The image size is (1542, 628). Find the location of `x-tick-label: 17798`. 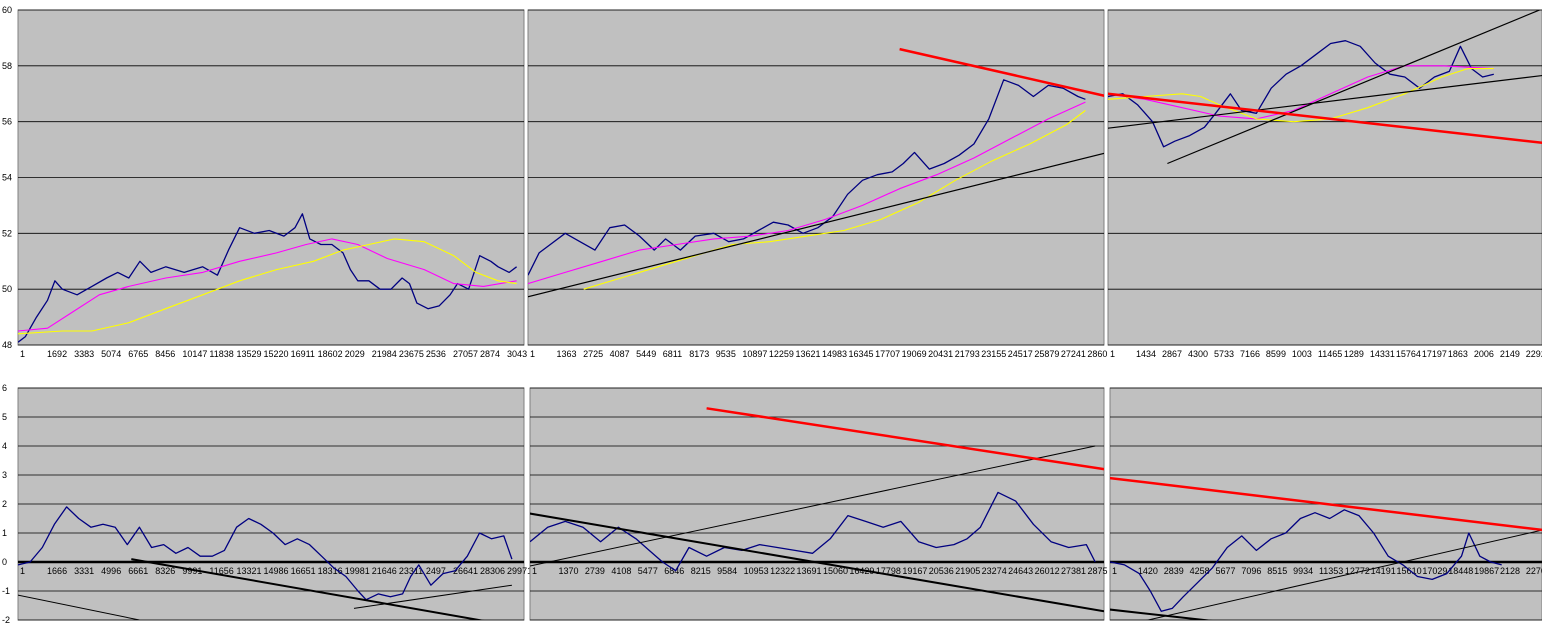

x-tick-label: 17798 is located at coordinates (888, 571).